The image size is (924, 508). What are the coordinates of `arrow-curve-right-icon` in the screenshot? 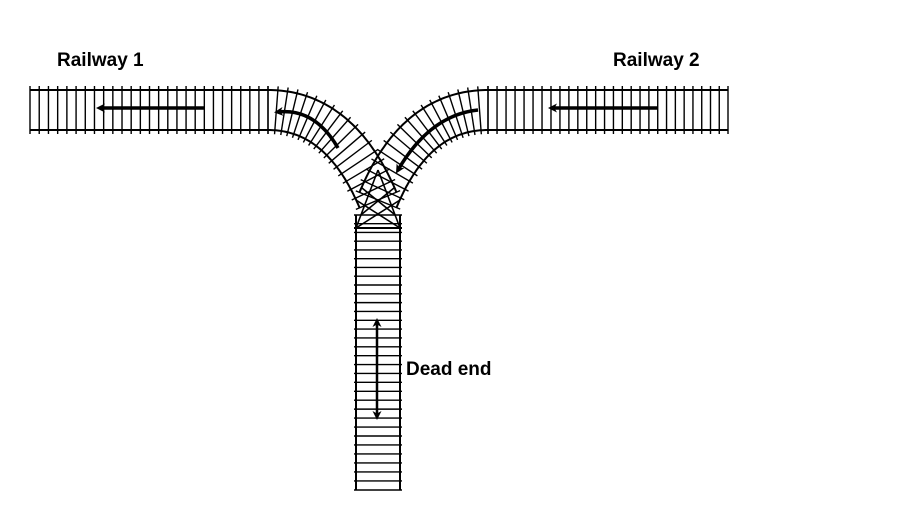 It's located at (437, 141).